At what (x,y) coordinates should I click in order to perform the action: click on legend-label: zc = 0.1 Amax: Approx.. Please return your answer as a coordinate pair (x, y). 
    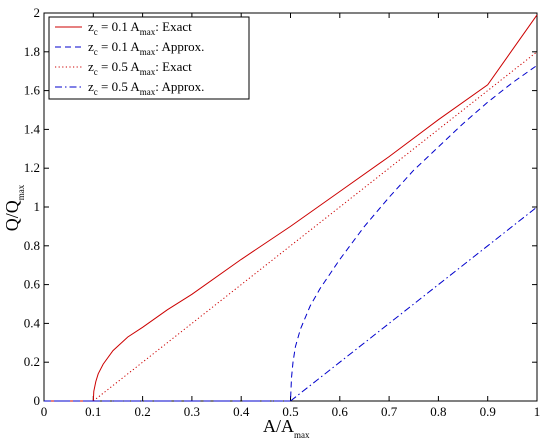
    Looking at the image, I should click on (146, 48).